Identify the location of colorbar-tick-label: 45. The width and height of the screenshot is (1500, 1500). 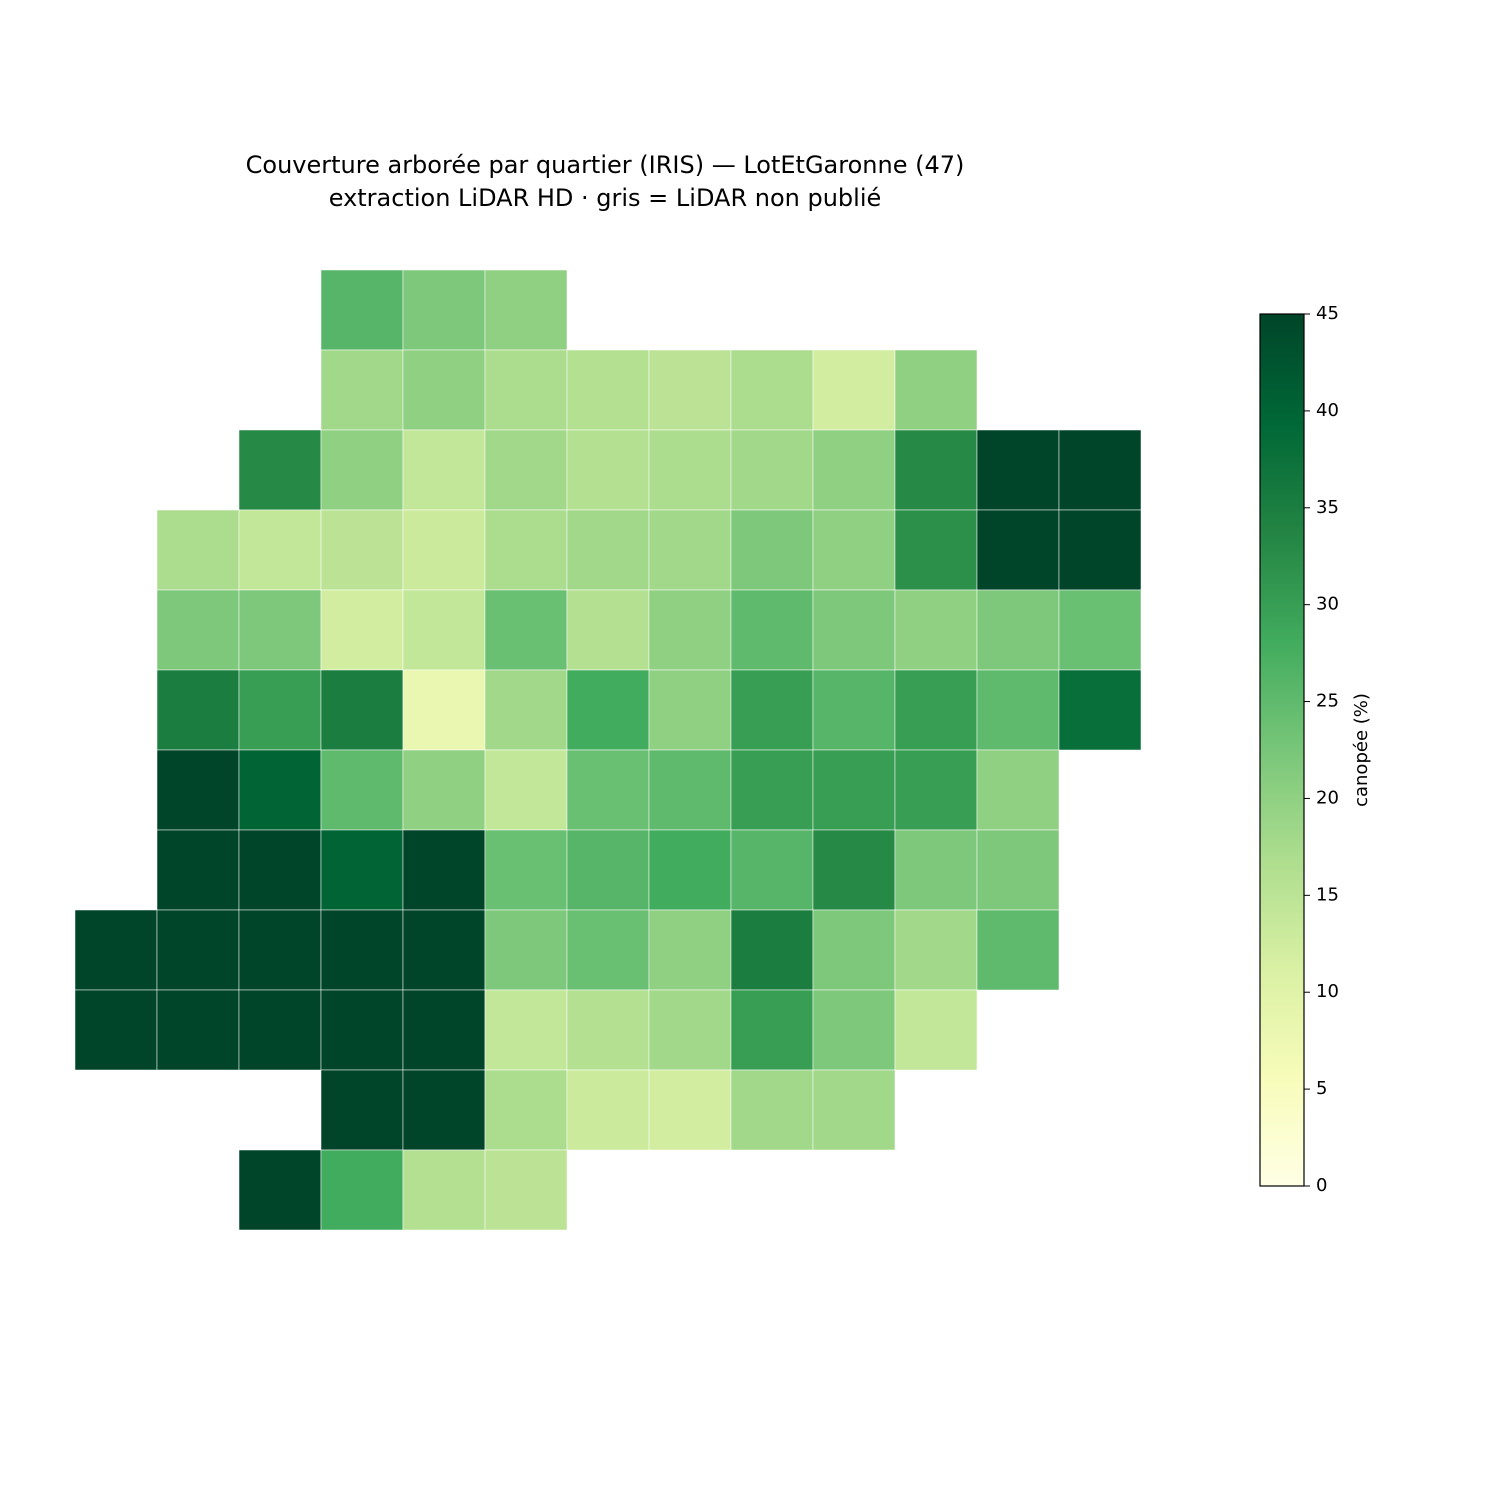
(1327, 313).